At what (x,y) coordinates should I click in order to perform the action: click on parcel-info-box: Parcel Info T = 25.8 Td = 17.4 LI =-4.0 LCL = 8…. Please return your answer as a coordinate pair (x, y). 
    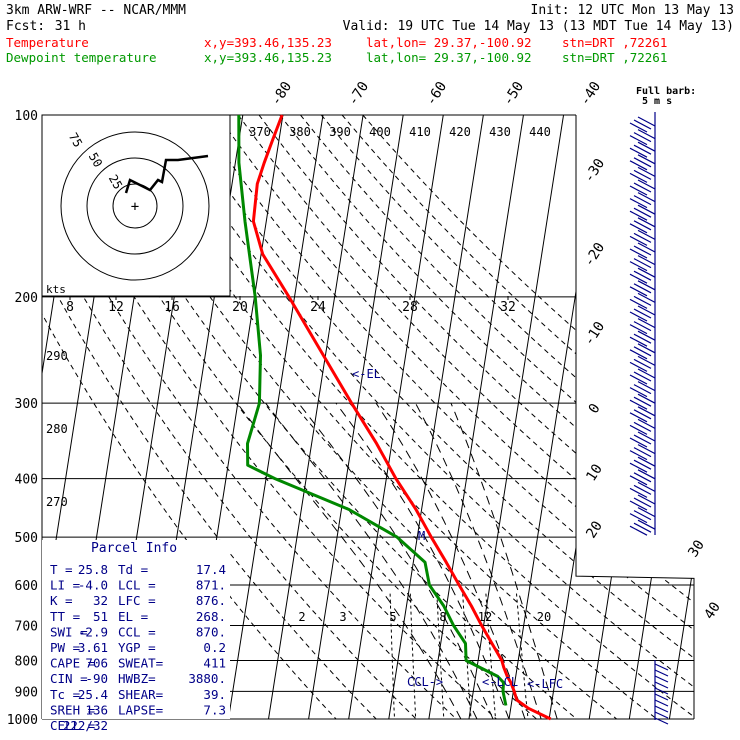
    Looking at the image, I should click on (136, 636).